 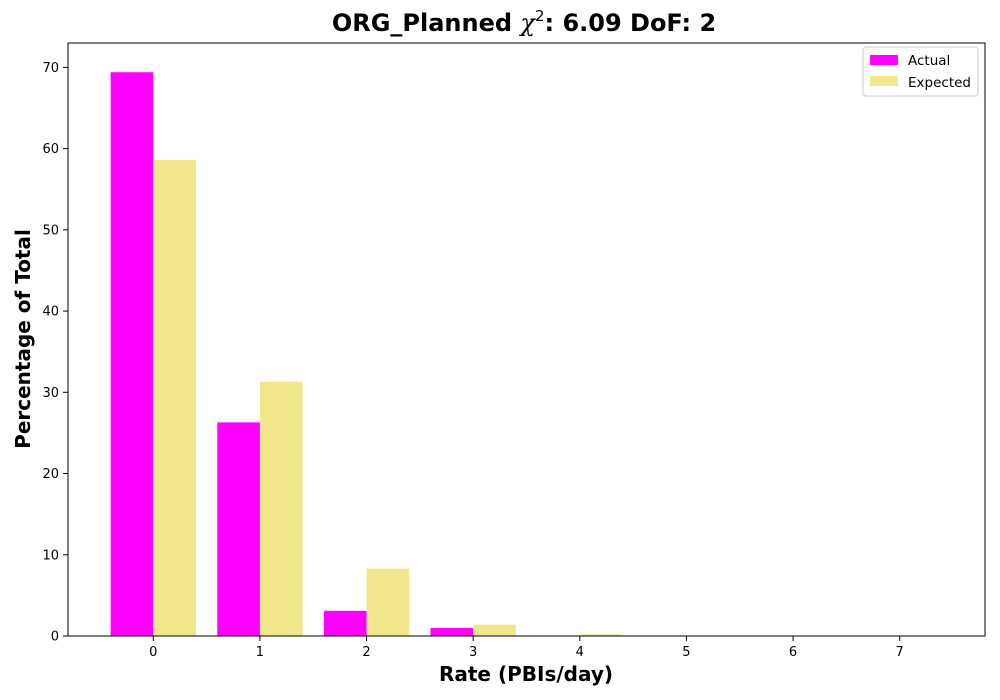 What do you see at coordinates (55, 353) in the screenshot?
I see `y-ticks: 0 10 20 30 40 50 60 70` at bounding box center [55, 353].